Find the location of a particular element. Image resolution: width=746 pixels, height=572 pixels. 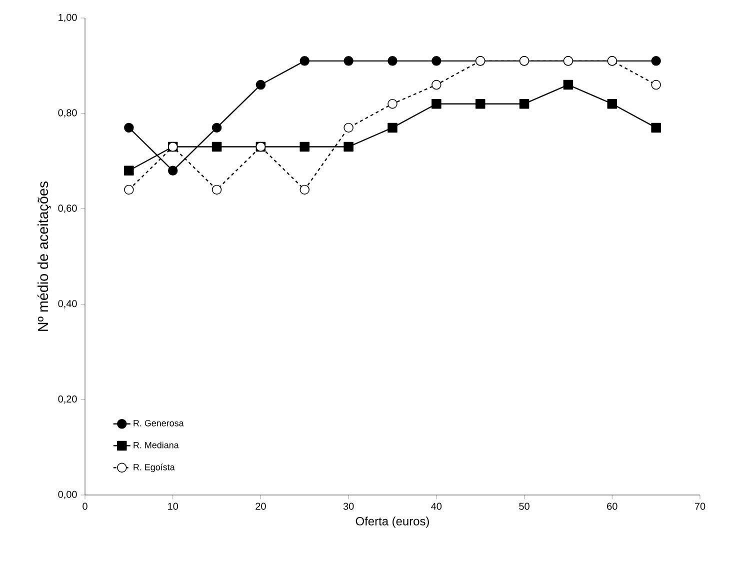

x-tick-label: 60 is located at coordinates (612, 506).